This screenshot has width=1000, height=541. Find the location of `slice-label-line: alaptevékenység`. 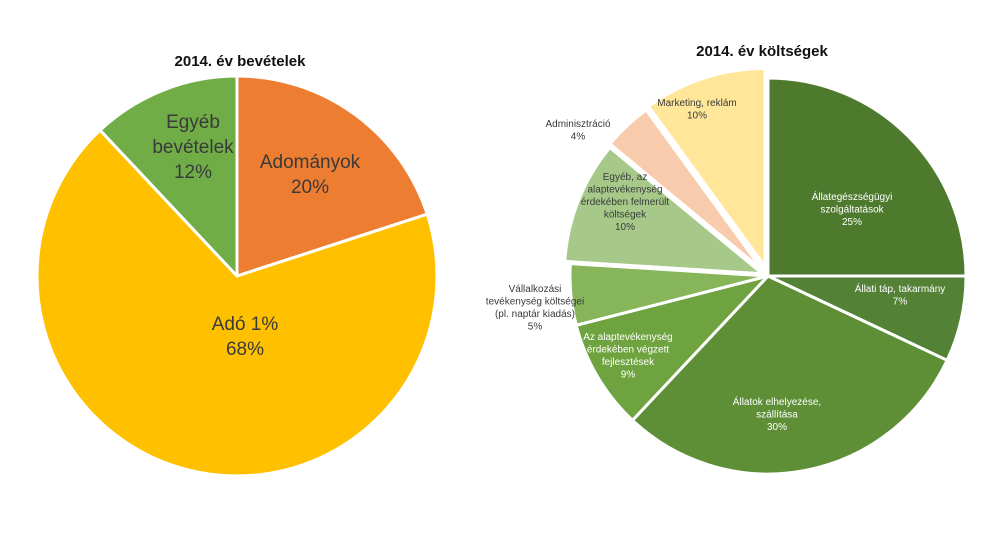

slice-label-line: alaptevékenység is located at coordinates (624, 190).